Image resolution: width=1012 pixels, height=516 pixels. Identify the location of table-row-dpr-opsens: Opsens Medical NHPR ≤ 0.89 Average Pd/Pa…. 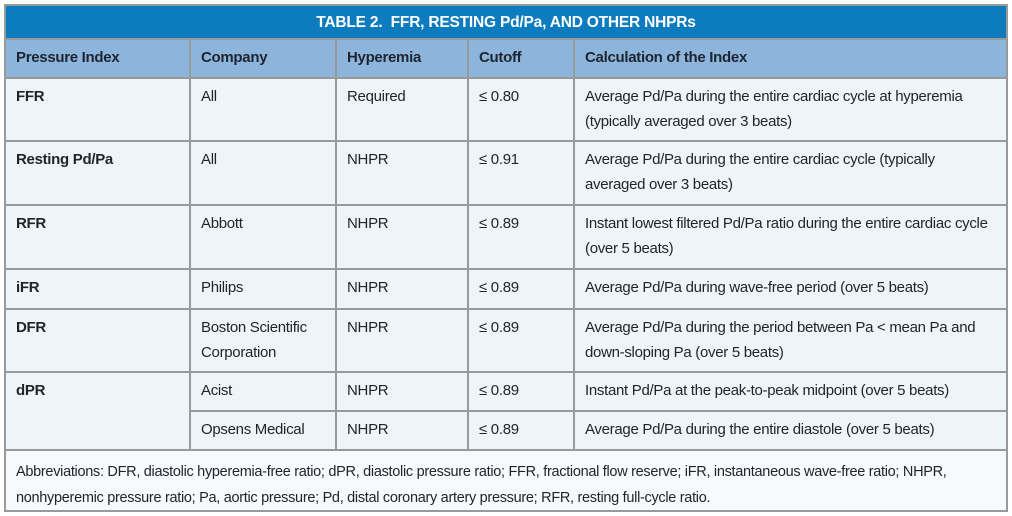
(506, 430).